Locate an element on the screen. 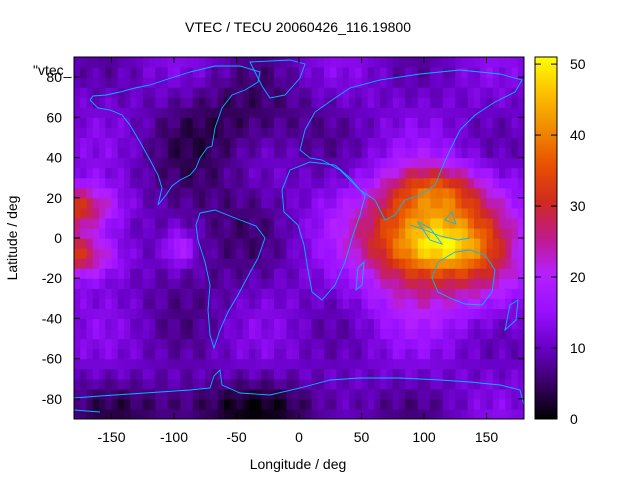  data-file-label: "vtec_ is located at coordinates (52, 70).